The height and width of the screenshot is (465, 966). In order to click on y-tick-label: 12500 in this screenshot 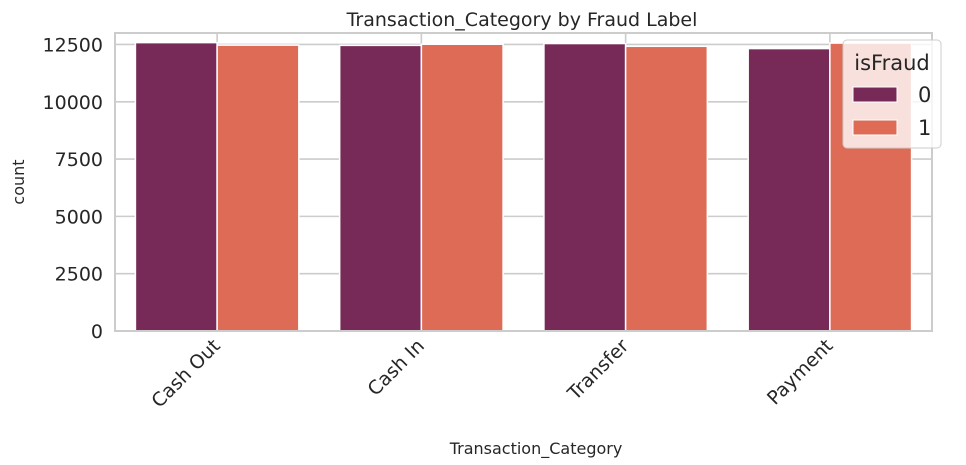, I will do `click(73, 45)`.